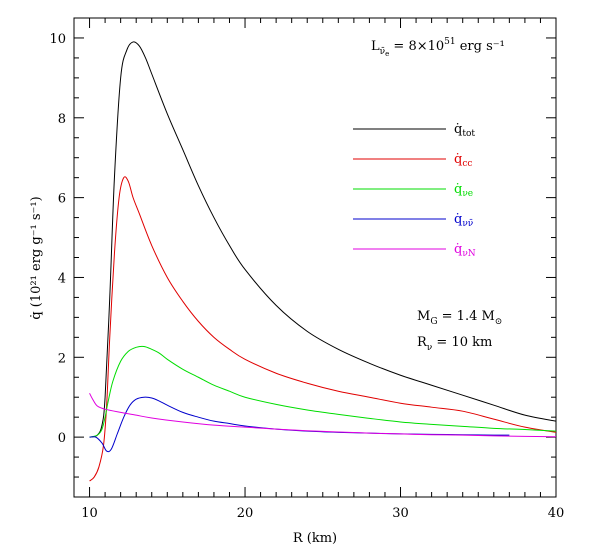 Image resolution: width=590 pixels, height=560 pixels. I want to click on y-tick-label: 4, so click(62, 278).